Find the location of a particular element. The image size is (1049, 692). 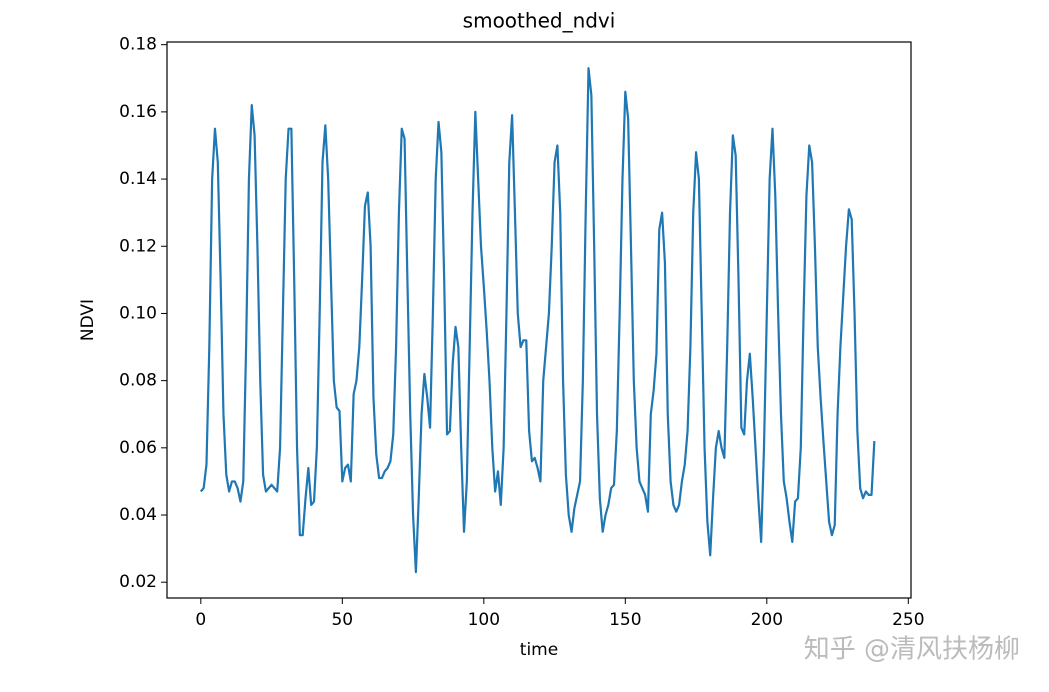

x-tick-label: 250 is located at coordinates (908, 620).